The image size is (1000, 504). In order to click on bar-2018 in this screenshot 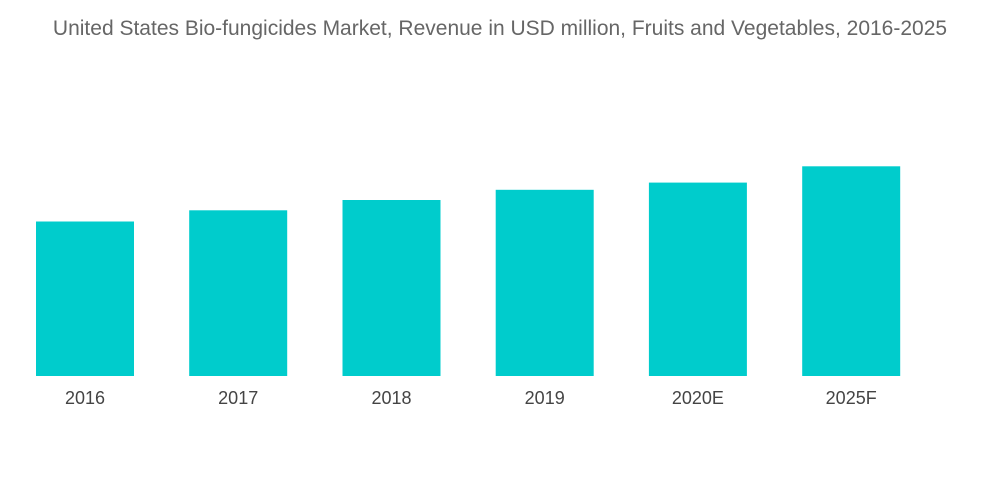, I will do `click(391, 288)`.